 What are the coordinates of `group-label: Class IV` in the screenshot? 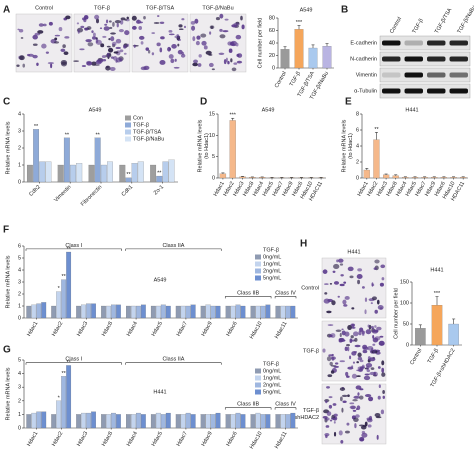 It's located at (285, 405).